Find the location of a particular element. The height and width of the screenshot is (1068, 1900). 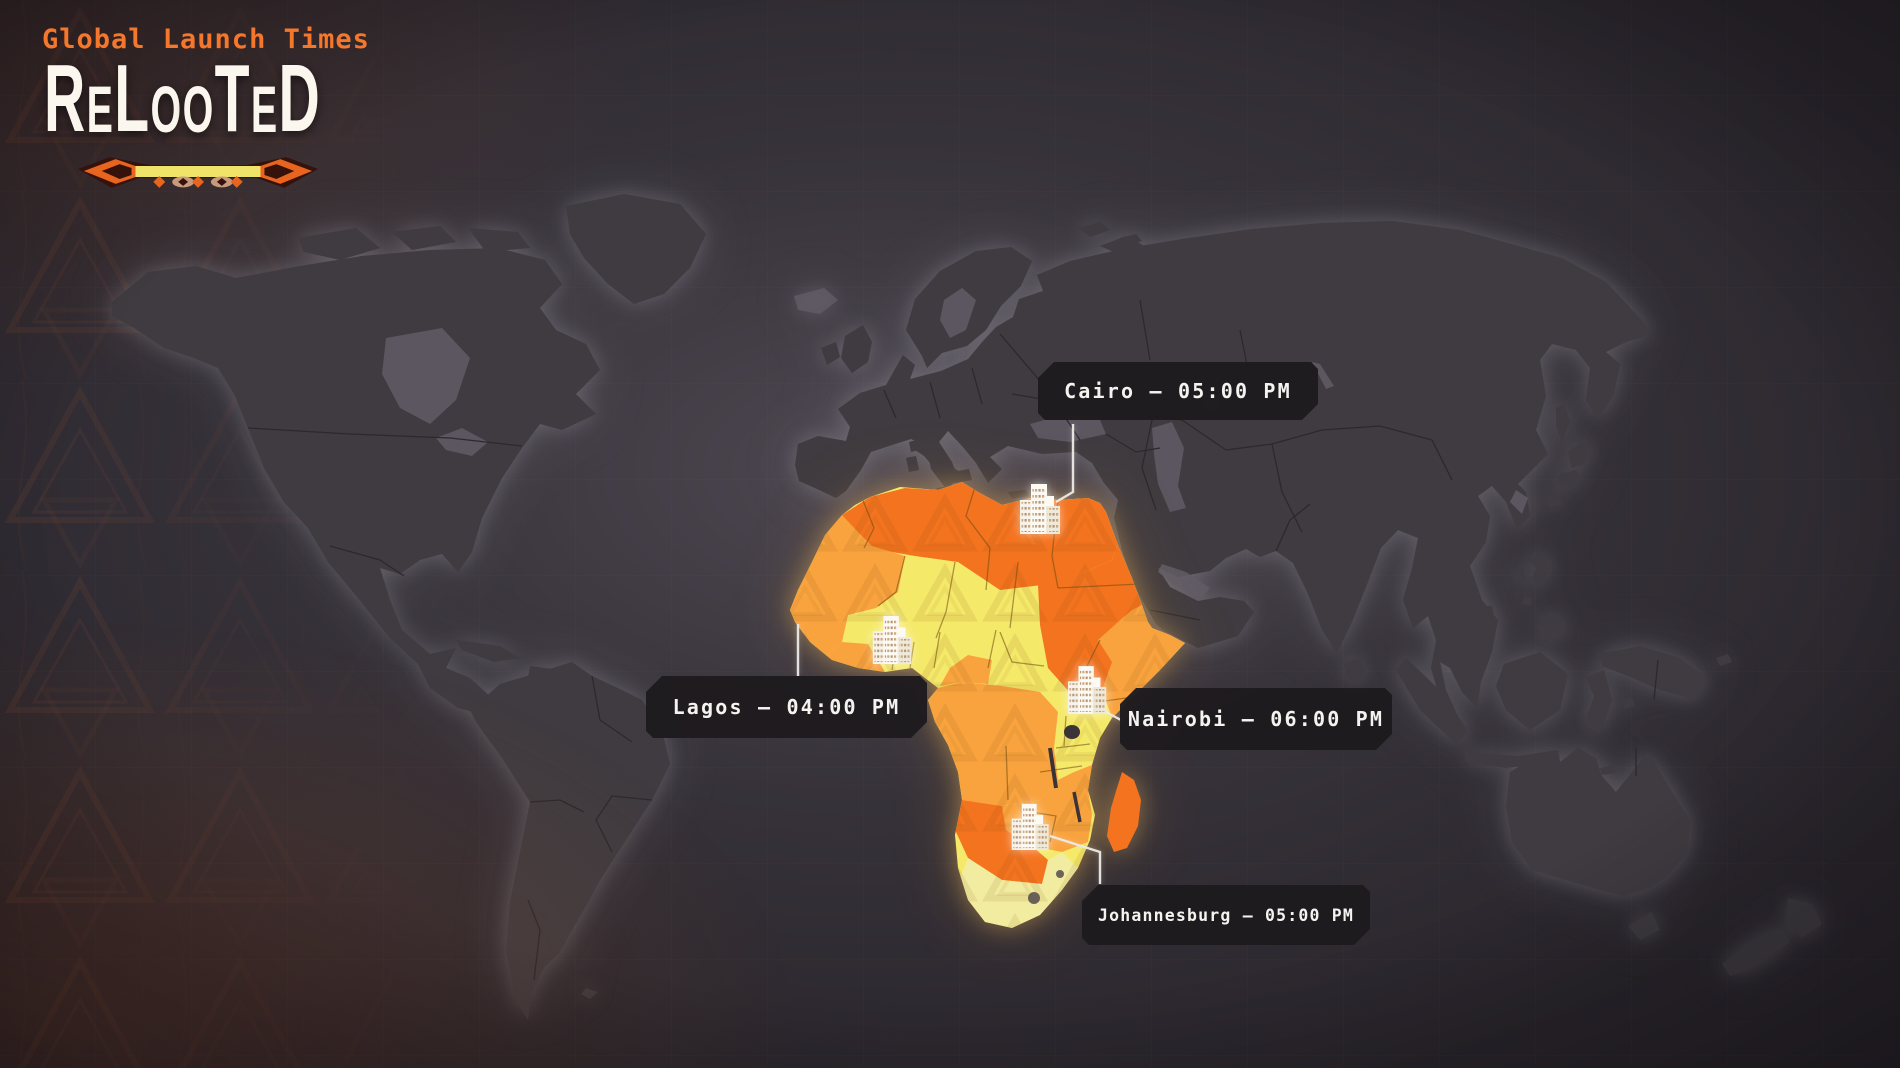

callout-cairo: Cairo – 05:00 PM is located at coordinates (1178, 391).